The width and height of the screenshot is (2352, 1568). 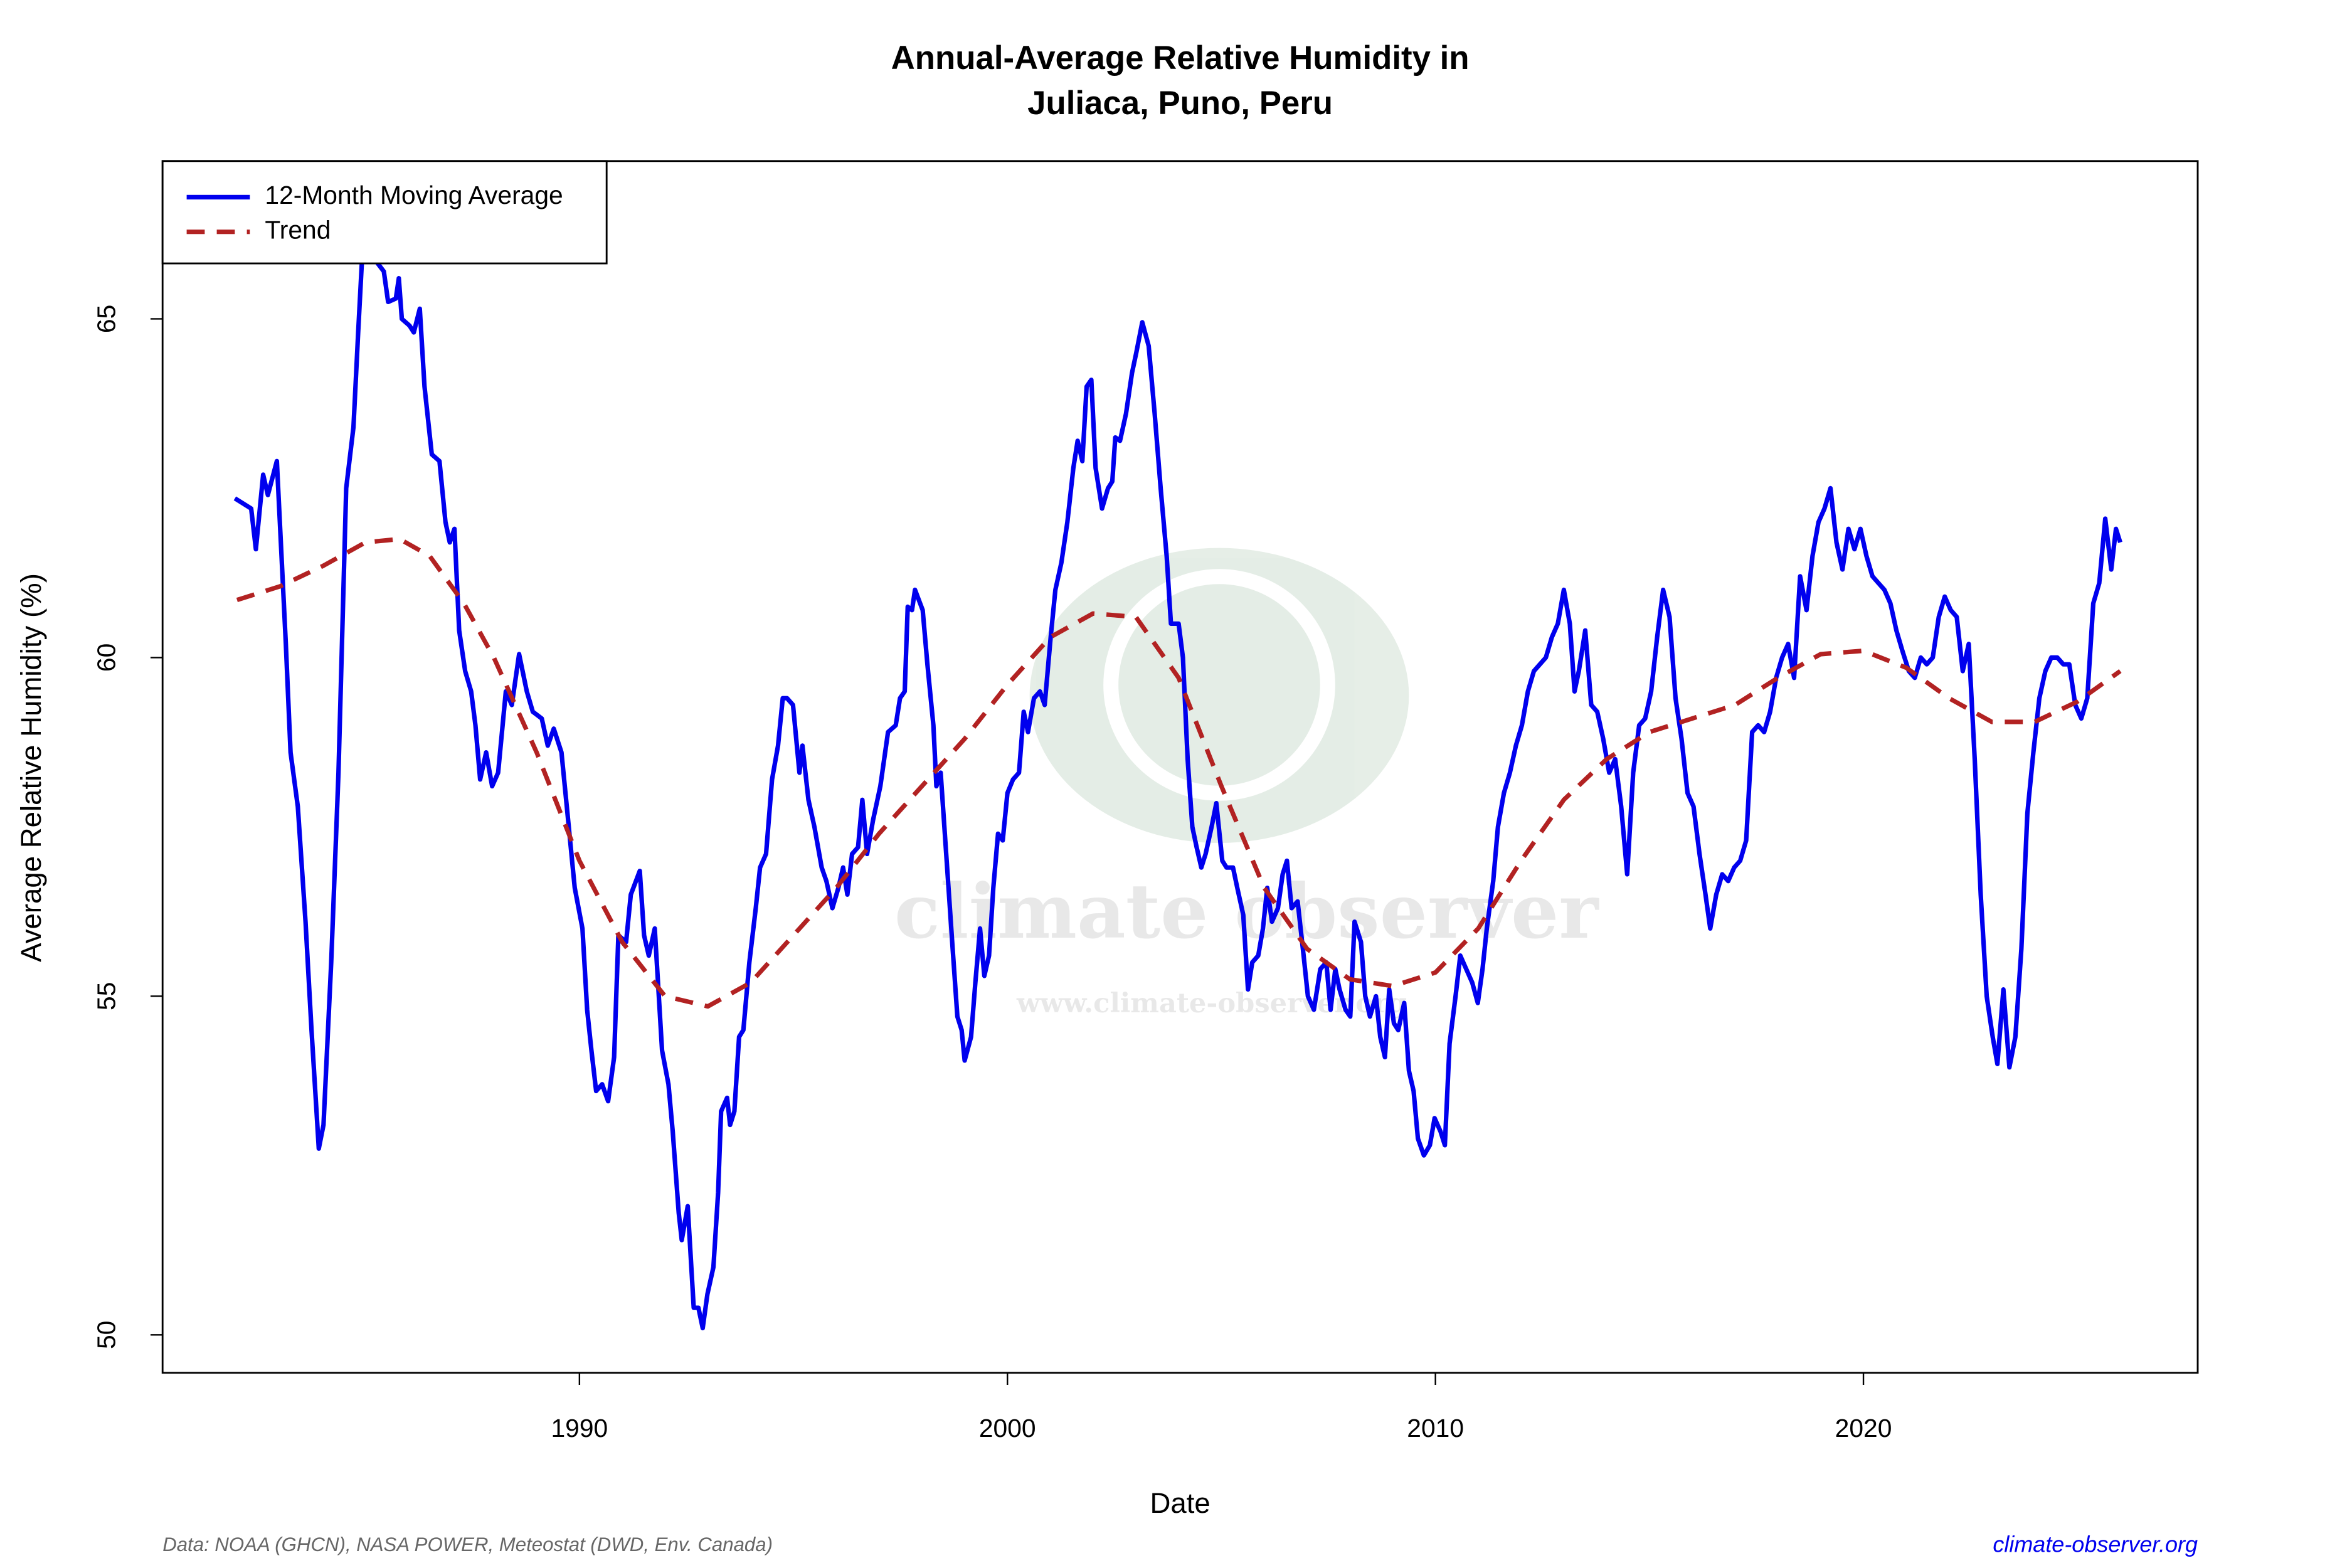 What do you see at coordinates (106, 1335) in the screenshot?
I see `y-tick-label: 50` at bounding box center [106, 1335].